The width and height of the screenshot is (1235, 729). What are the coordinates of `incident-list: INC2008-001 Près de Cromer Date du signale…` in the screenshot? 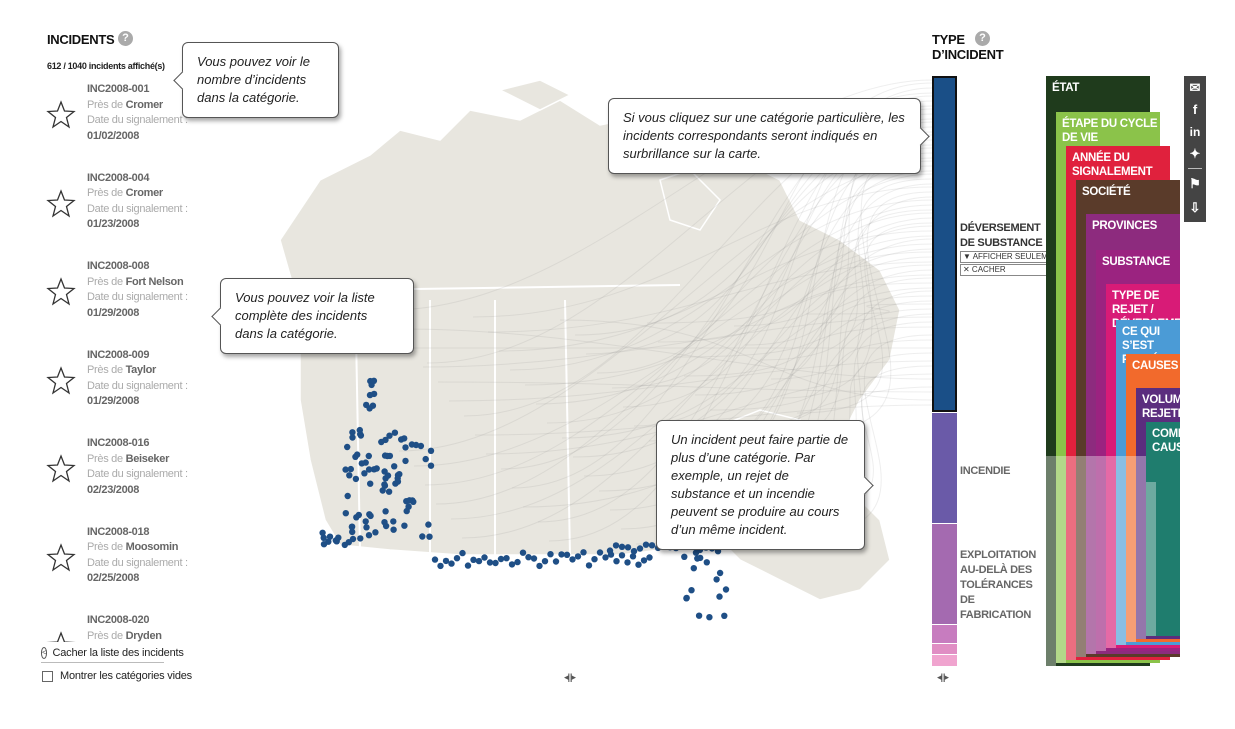 It's located at (124, 362).